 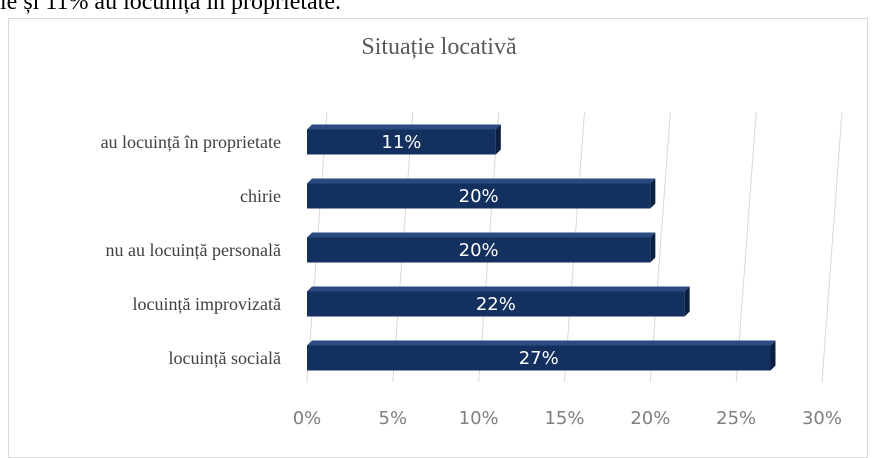 What do you see at coordinates (207, 304) in the screenshot?
I see `category-label: locuință improvizată` at bounding box center [207, 304].